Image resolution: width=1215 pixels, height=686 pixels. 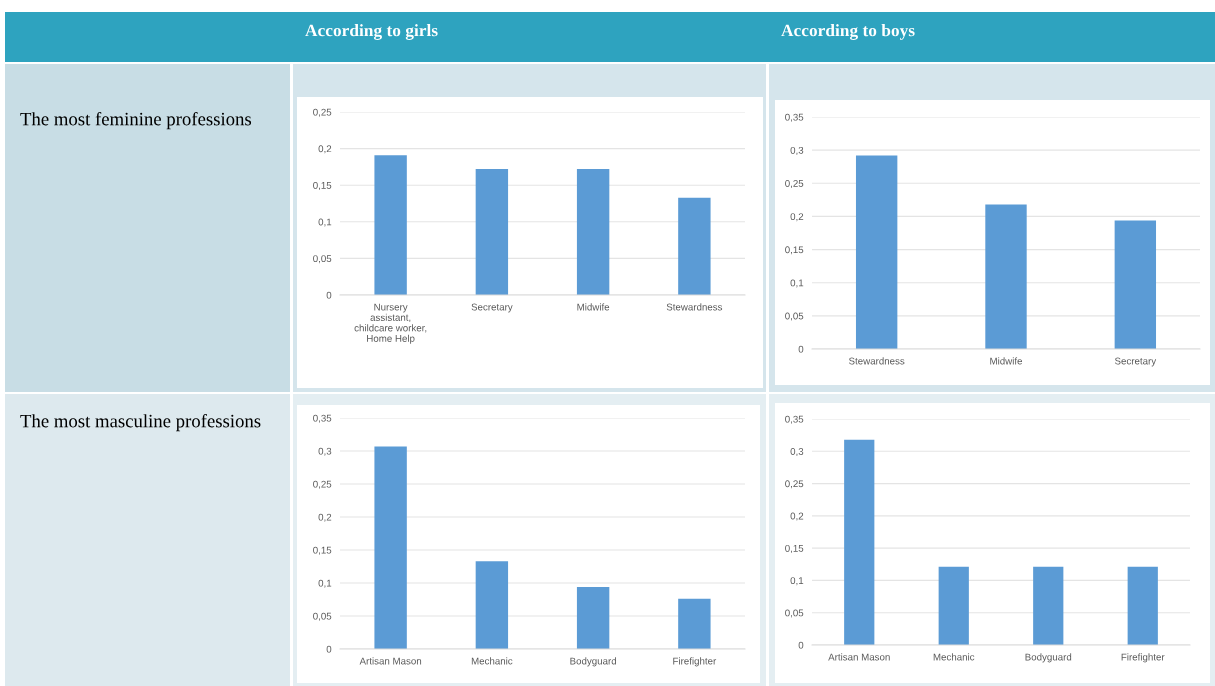 What do you see at coordinates (140, 423) in the screenshot?
I see `text: The most masculine professions` at bounding box center [140, 423].